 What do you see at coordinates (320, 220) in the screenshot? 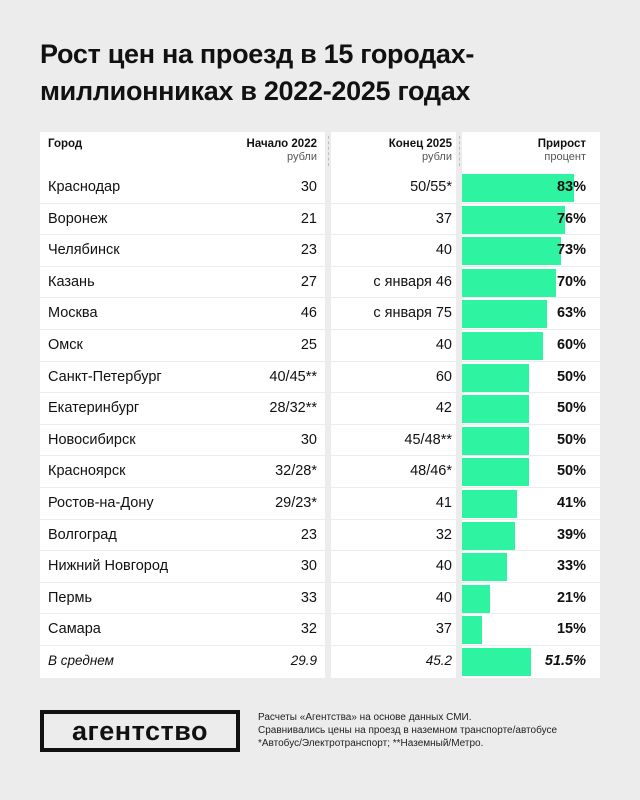
I see `table-row: Воронеж 21 37 76%` at bounding box center [320, 220].